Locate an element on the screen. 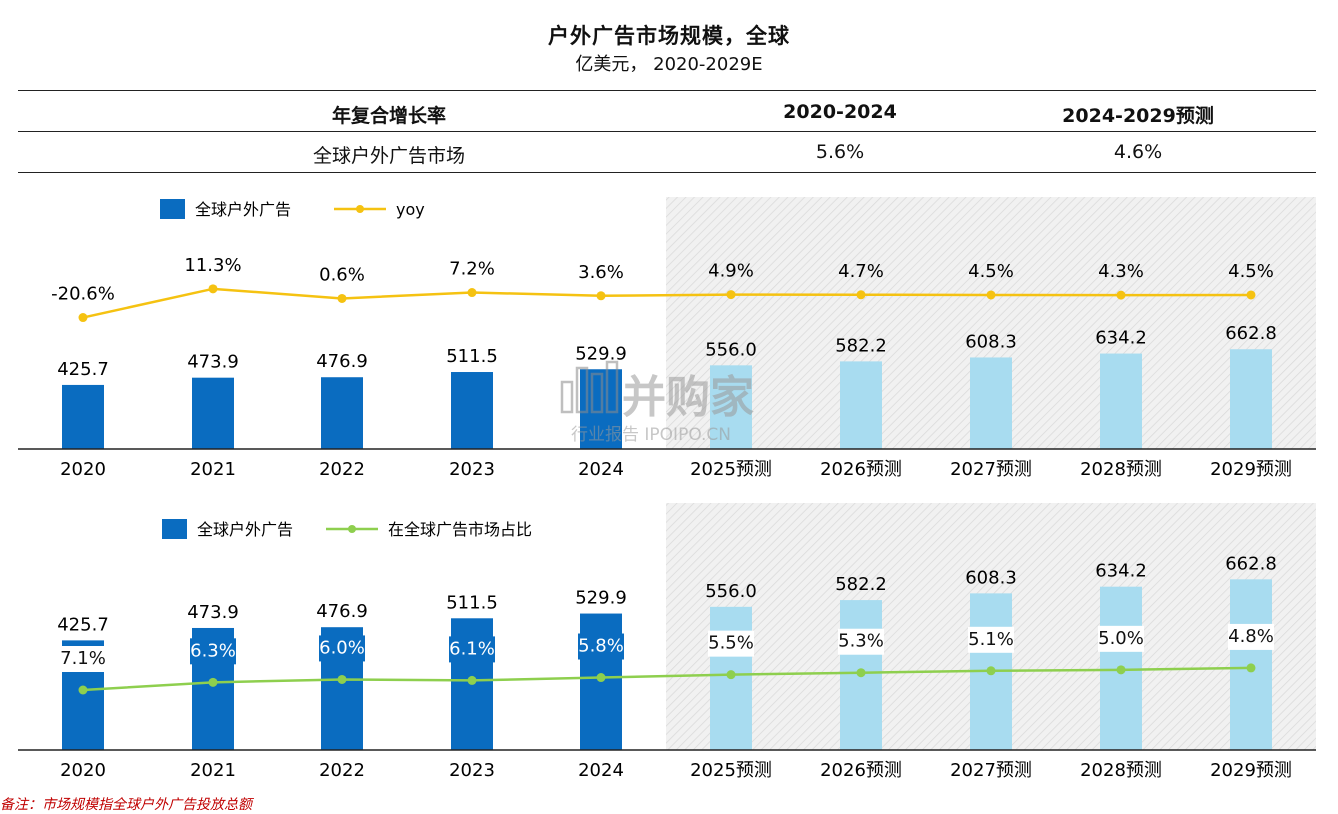 Image resolution: width=1338 pixels, height=814 pixels. watermark: 并购家 行业报告 IPOIPO.CN is located at coordinates (657, 402).